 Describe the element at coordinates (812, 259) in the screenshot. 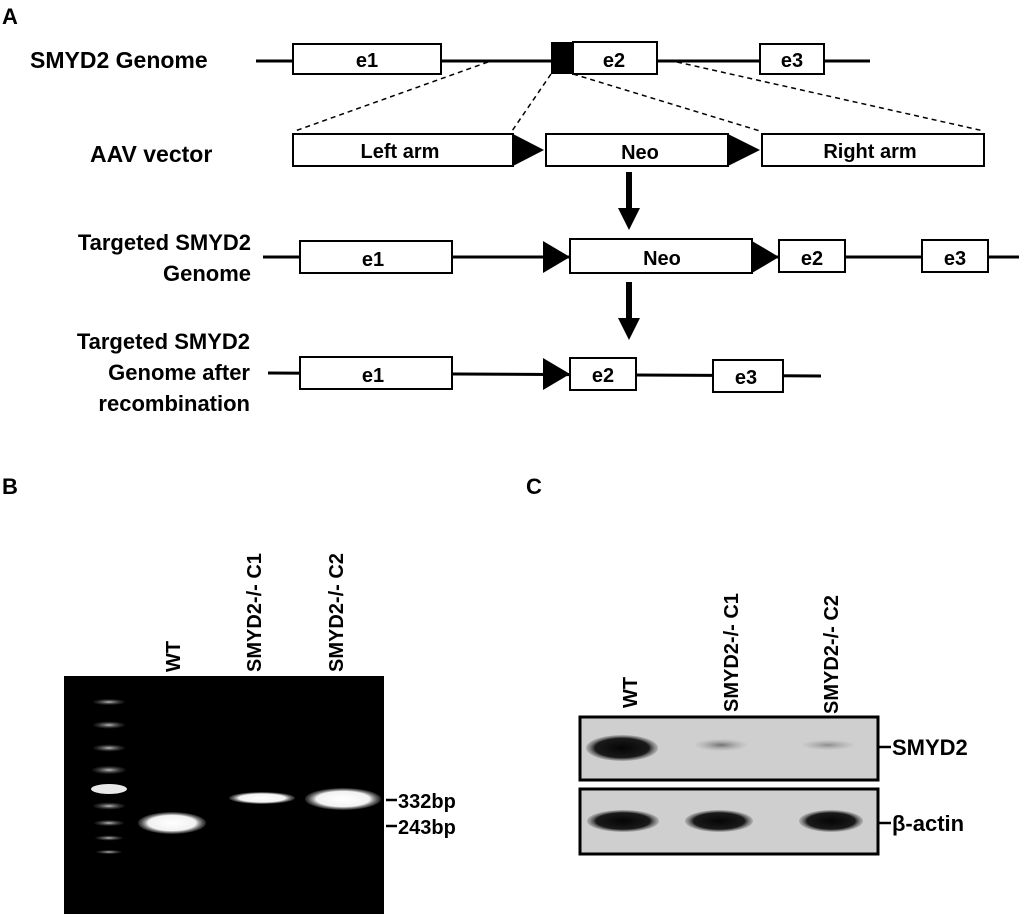

I see `targeted-exon-e2-label: e2` at that location.